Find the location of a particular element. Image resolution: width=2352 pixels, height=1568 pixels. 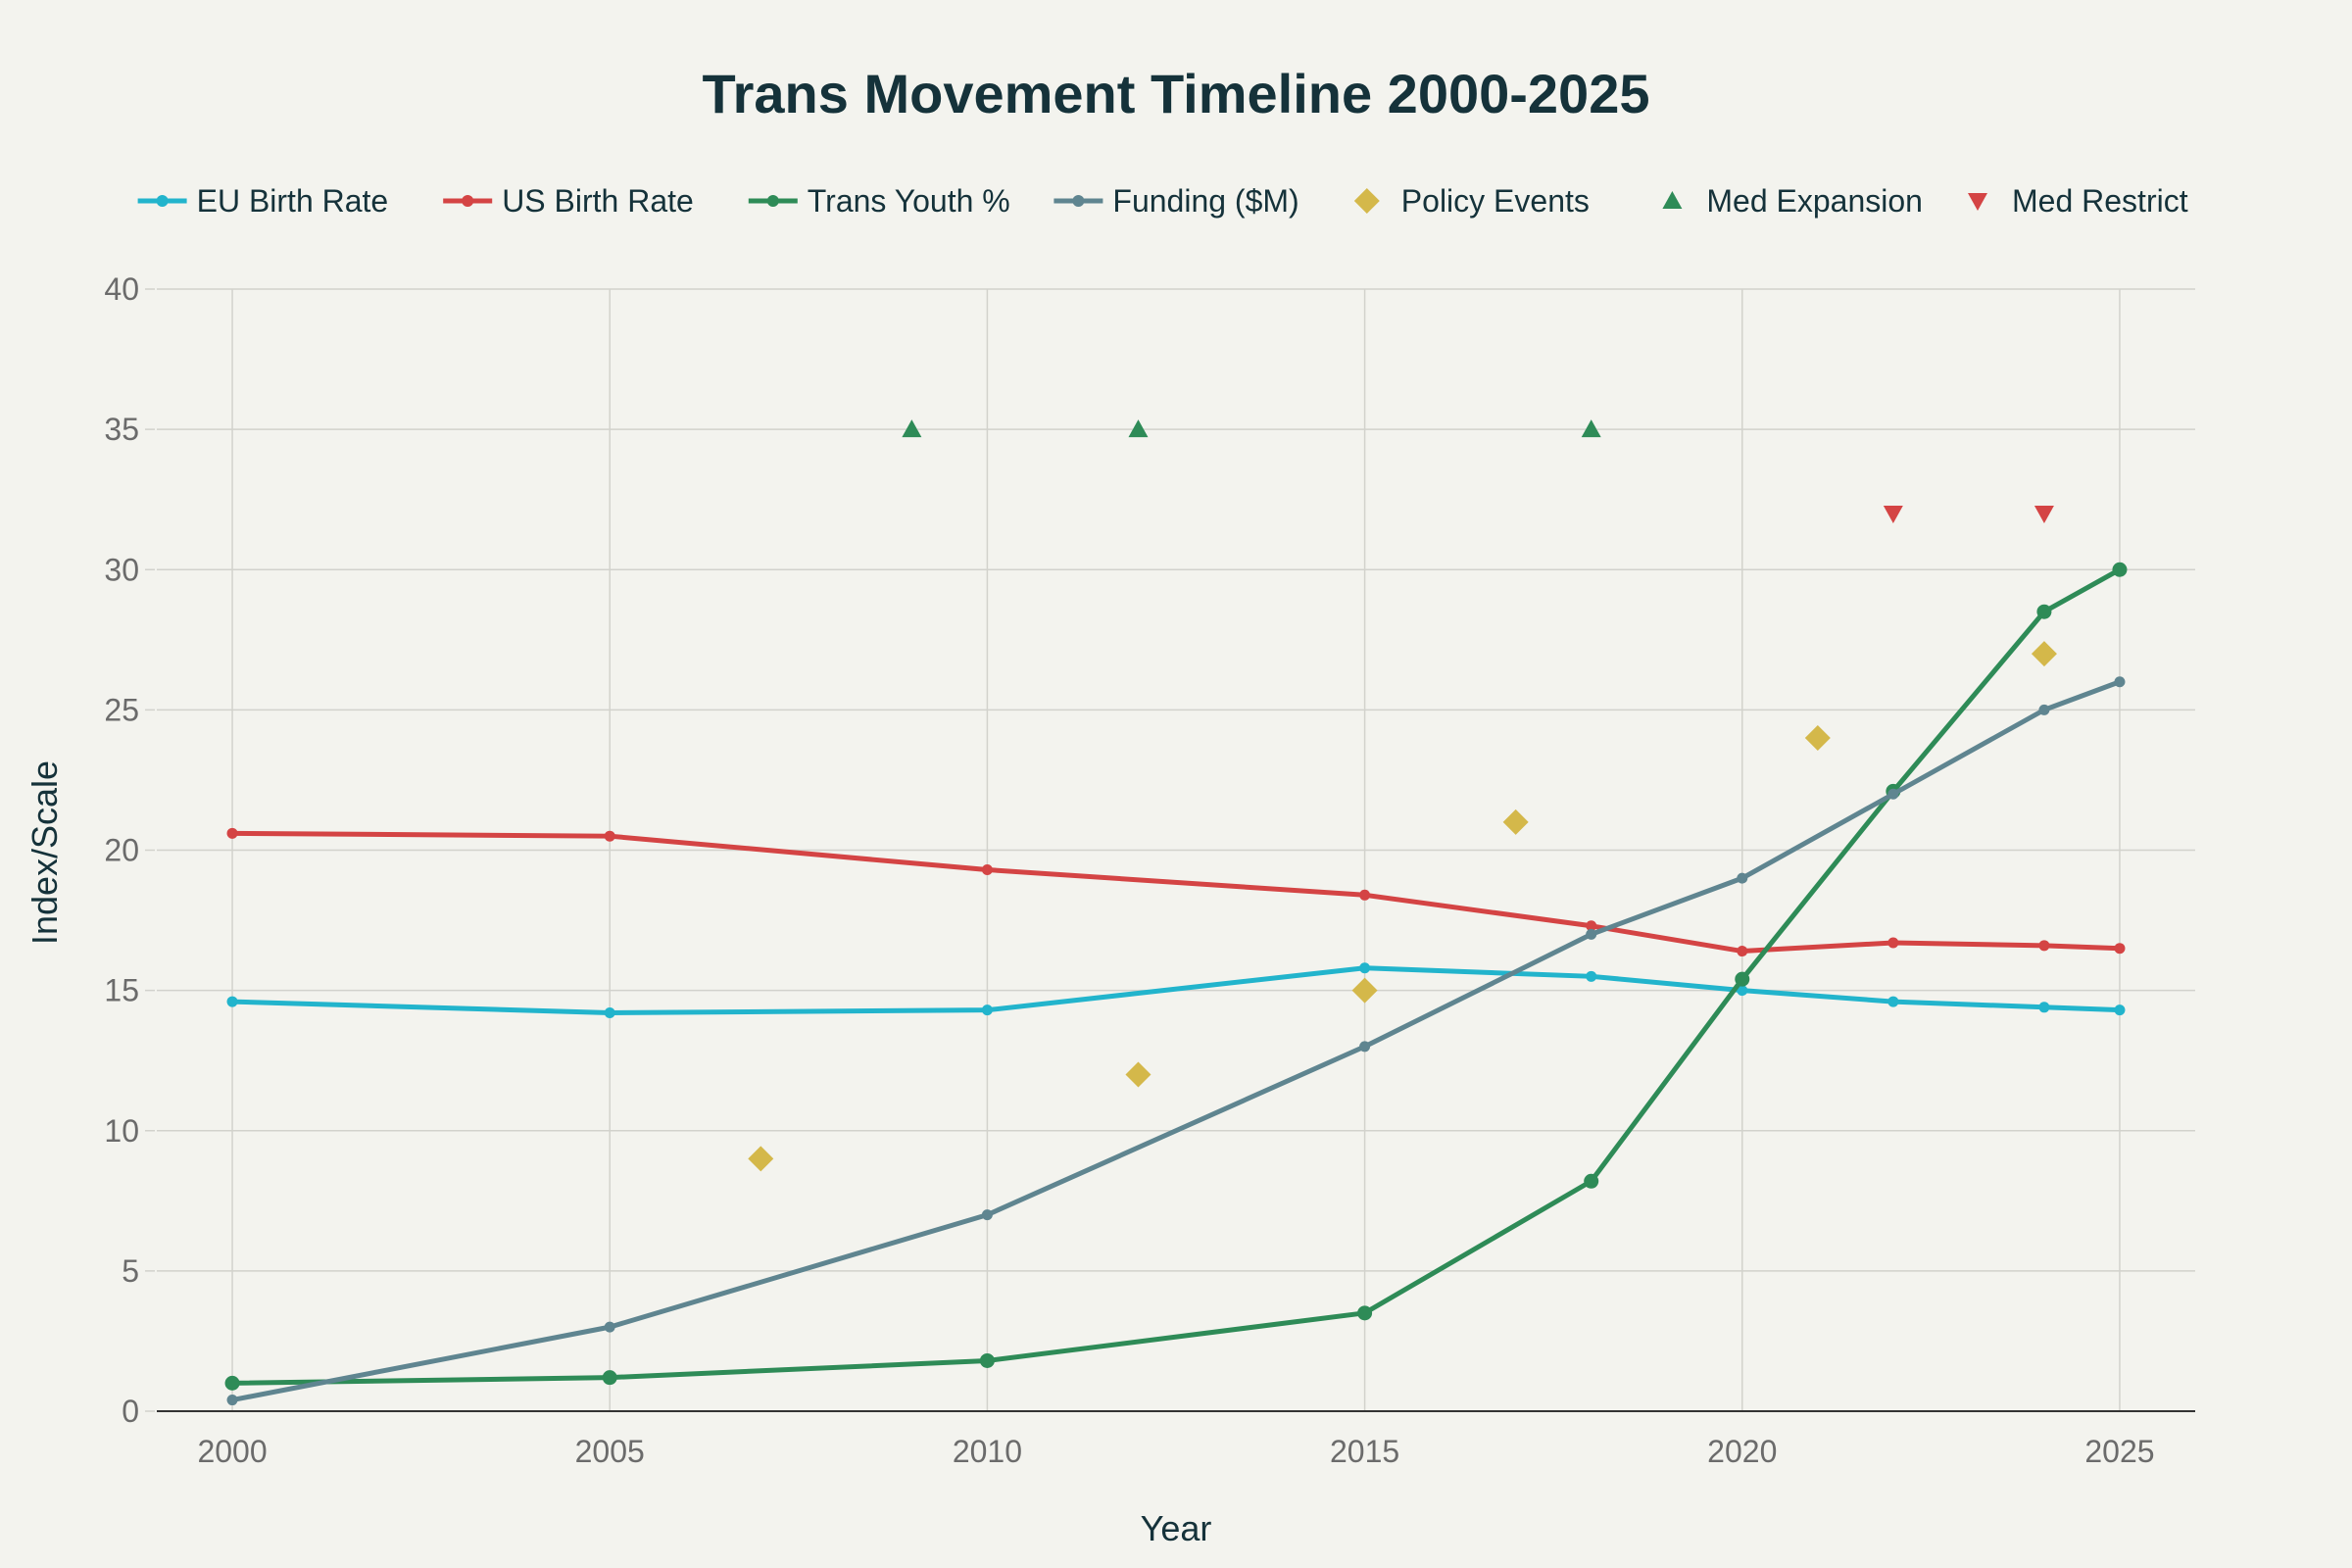

y-tick-label: 40 is located at coordinates (121, 289).